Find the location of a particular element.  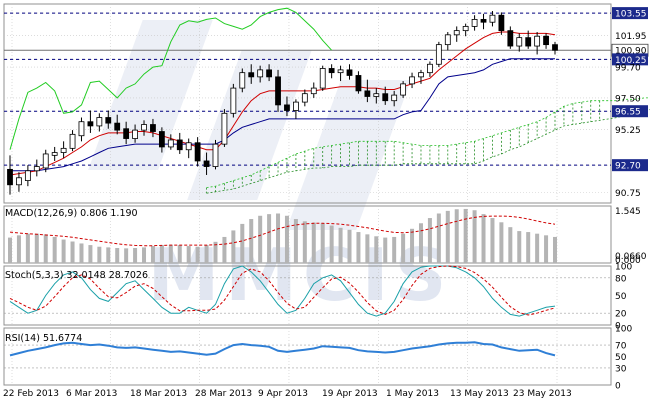

rsi-tick-label: 70 is located at coordinates (621, 347).